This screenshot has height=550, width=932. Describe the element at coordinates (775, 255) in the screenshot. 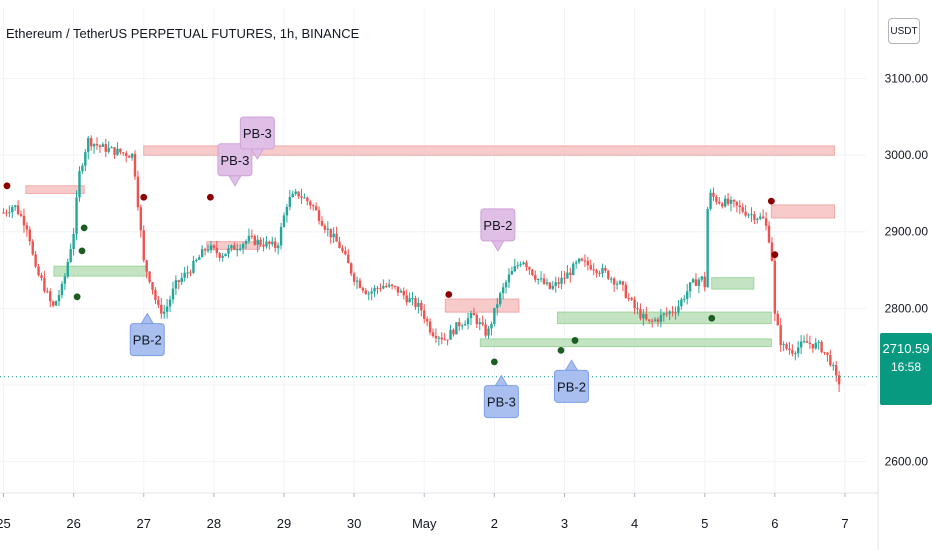

I see `signal-dot-red` at that location.